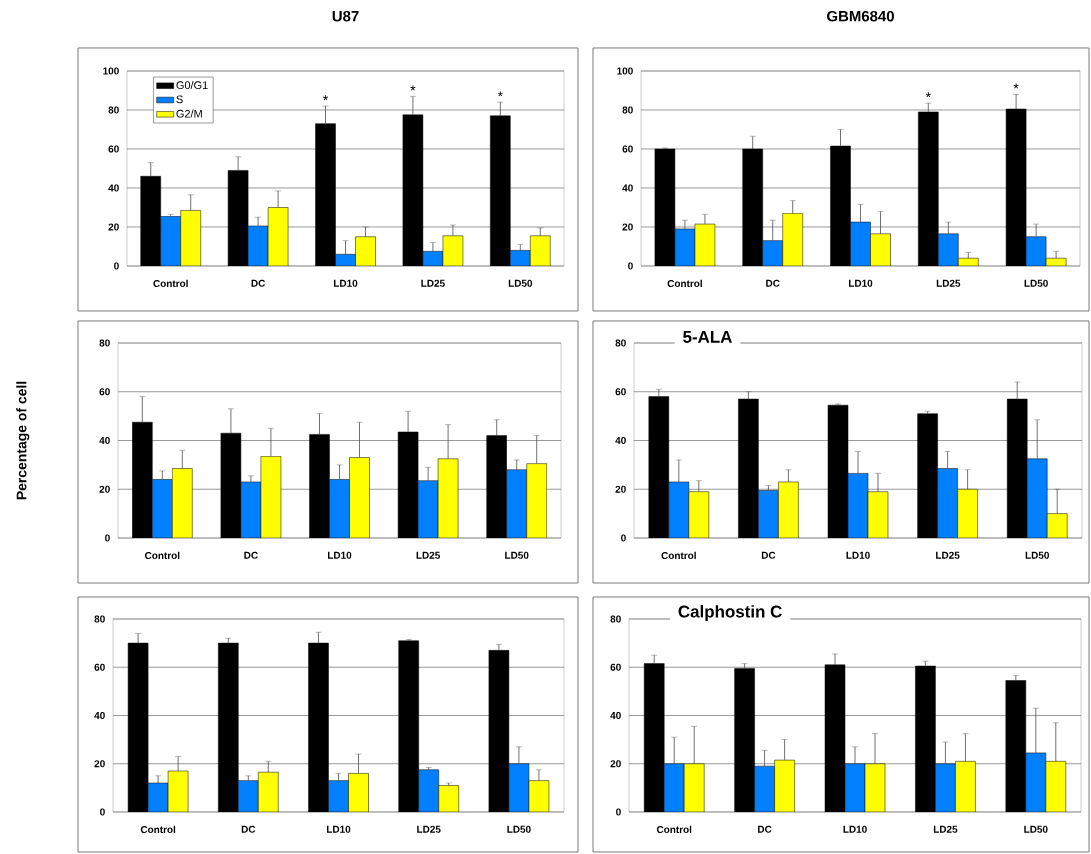  What do you see at coordinates (23, 440) in the screenshot?
I see `y-axis-title: Percentage of cell` at bounding box center [23, 440].